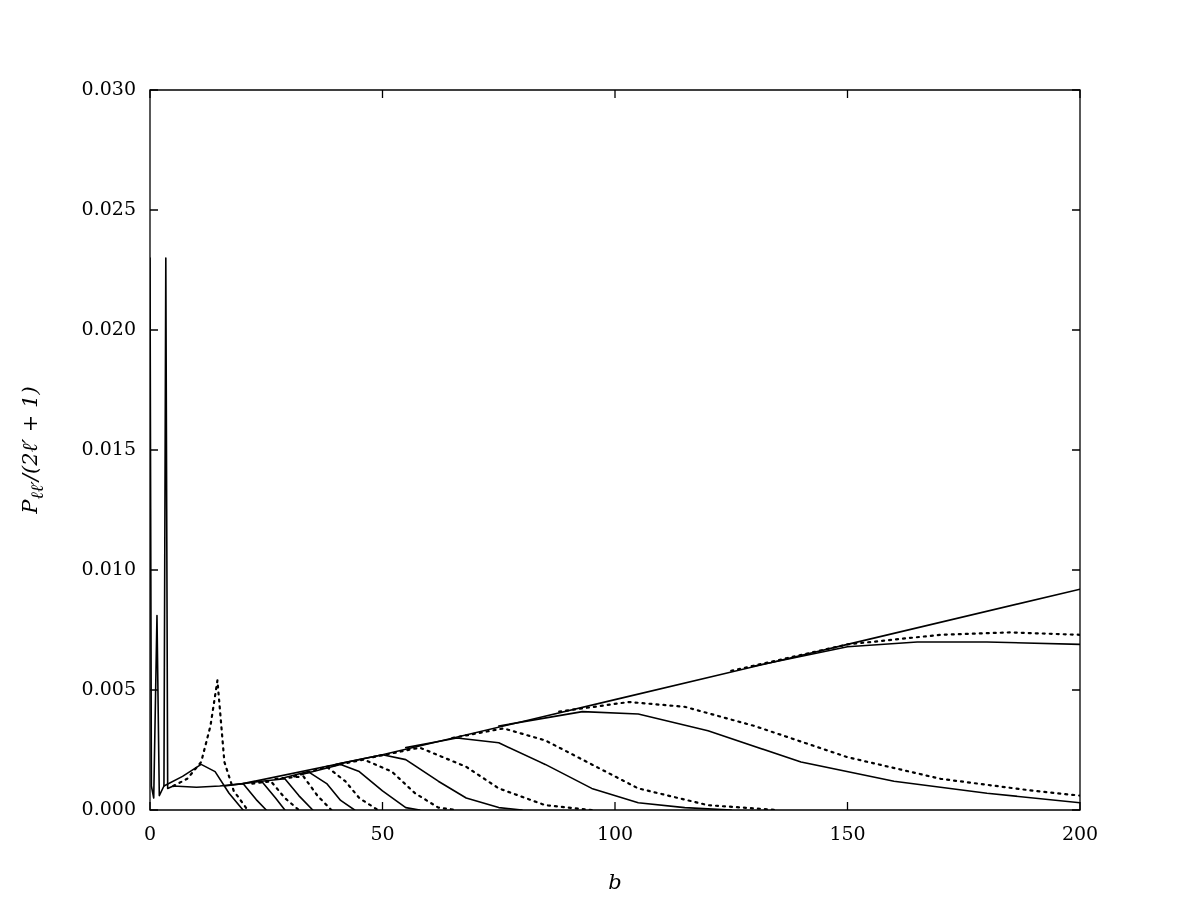 This screenshot has width=1200, height=900. Describe the element at coordinates (108, 327) in the screenshot. I see `y-tick-label: 0.020` at that location.